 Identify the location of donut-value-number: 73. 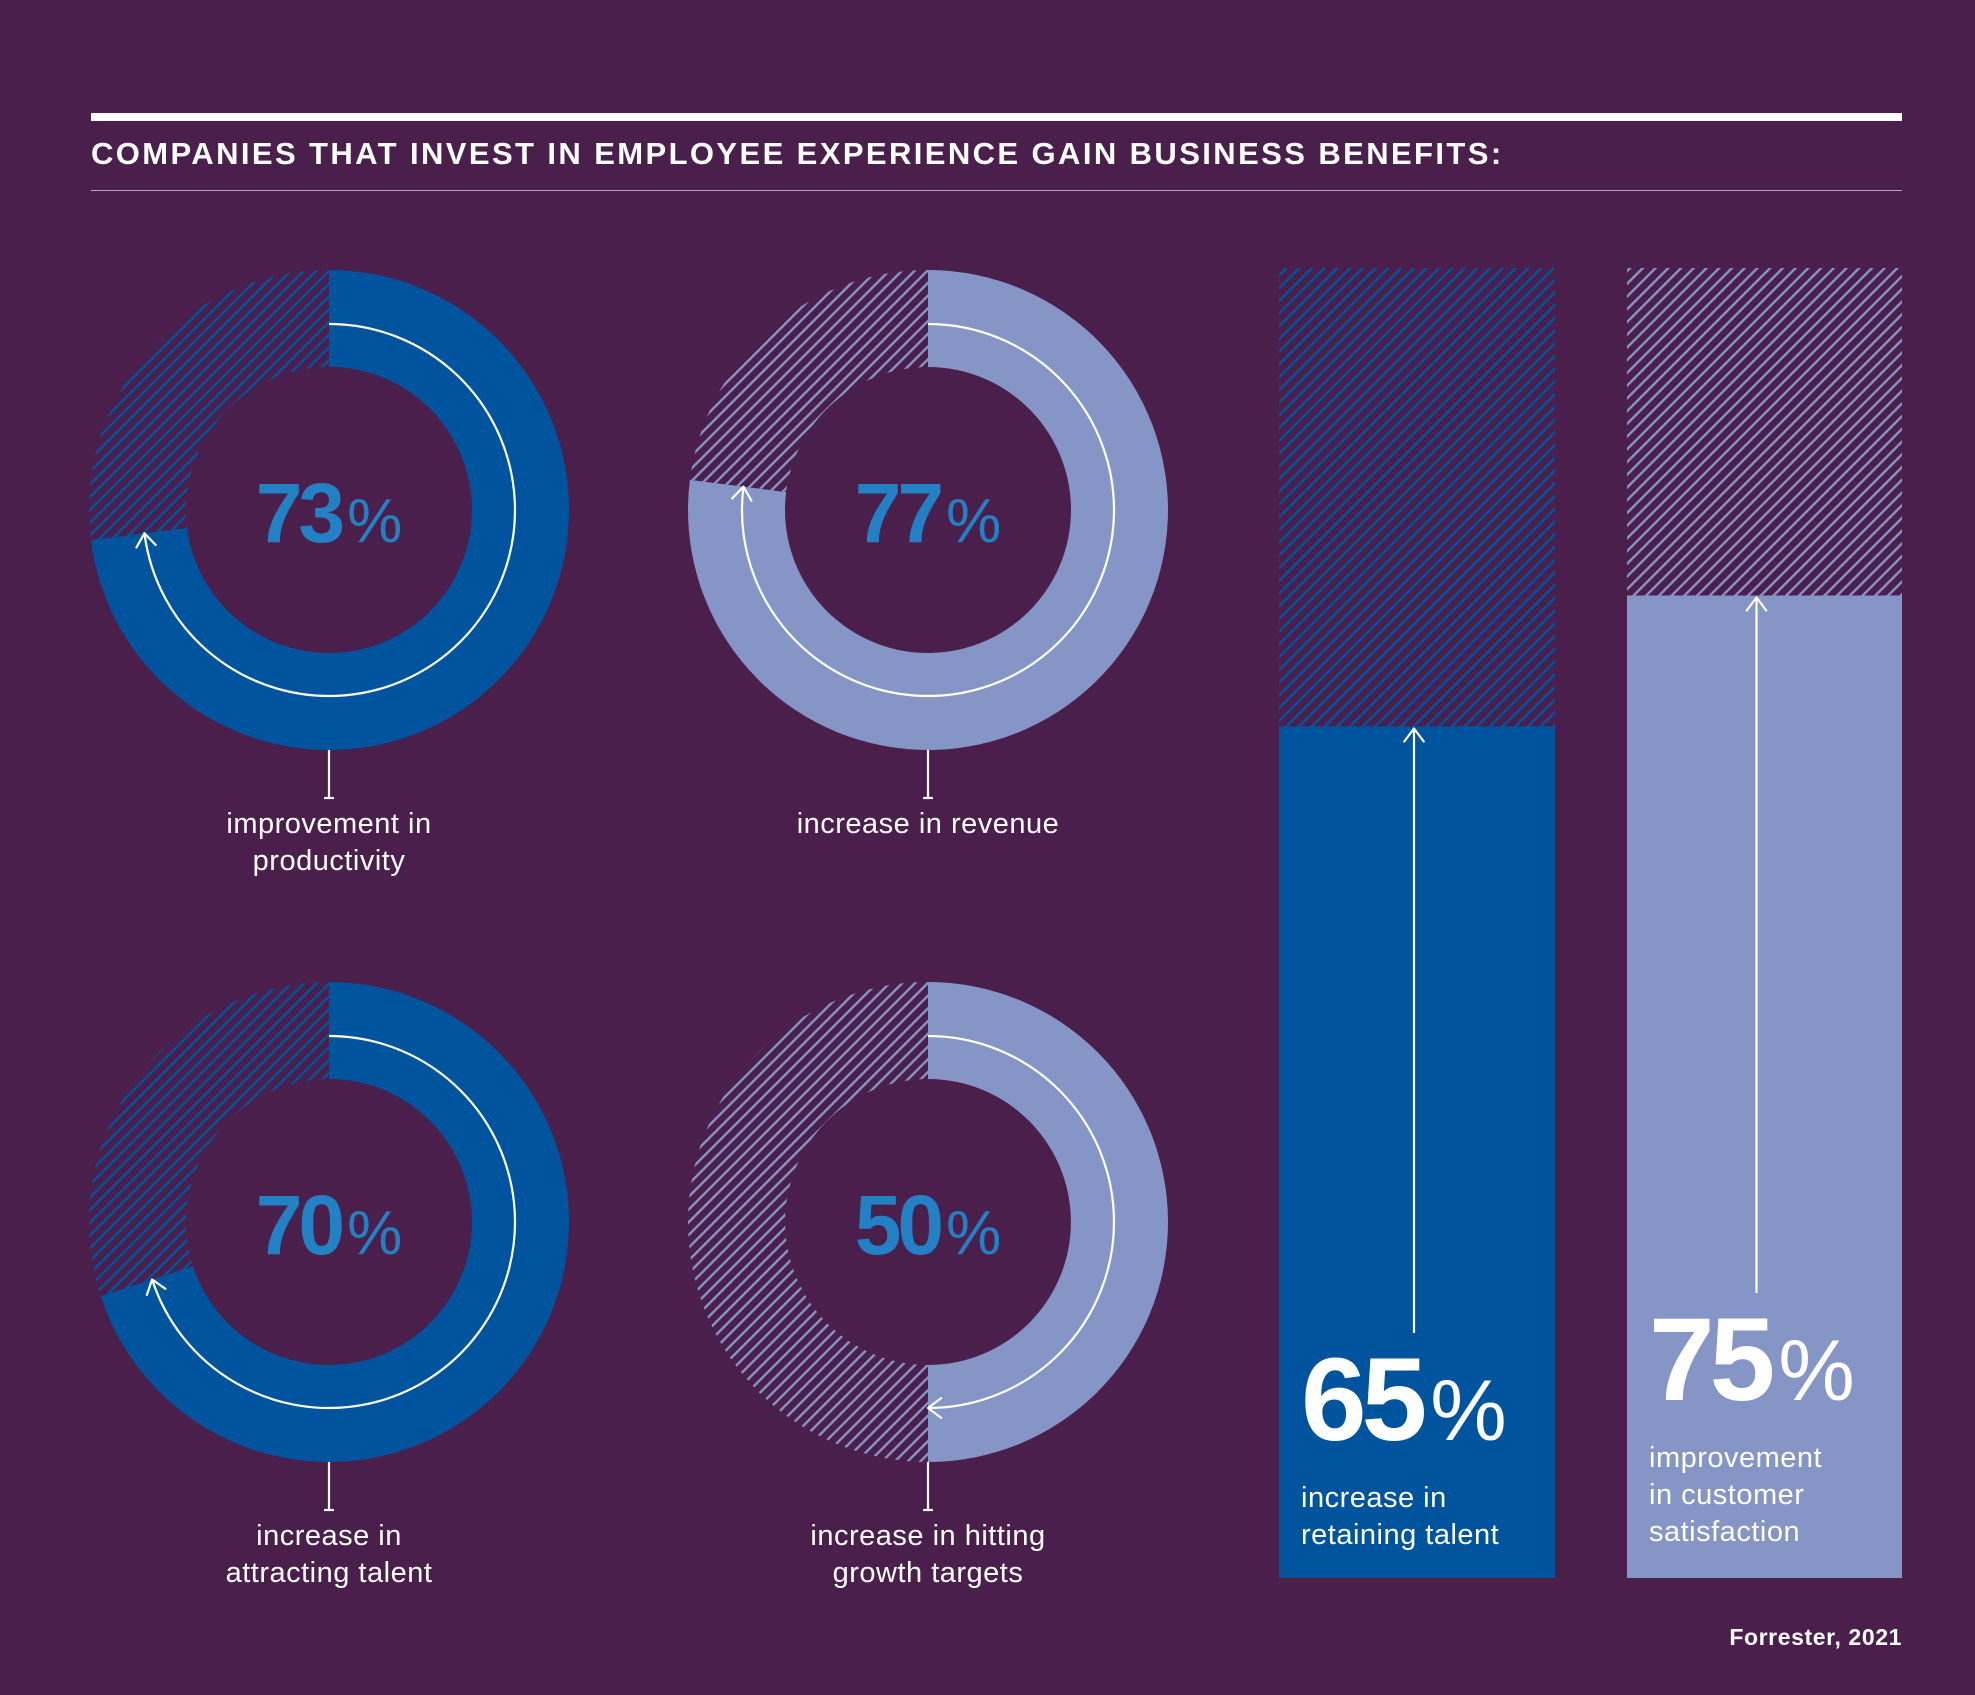
(299, 513).